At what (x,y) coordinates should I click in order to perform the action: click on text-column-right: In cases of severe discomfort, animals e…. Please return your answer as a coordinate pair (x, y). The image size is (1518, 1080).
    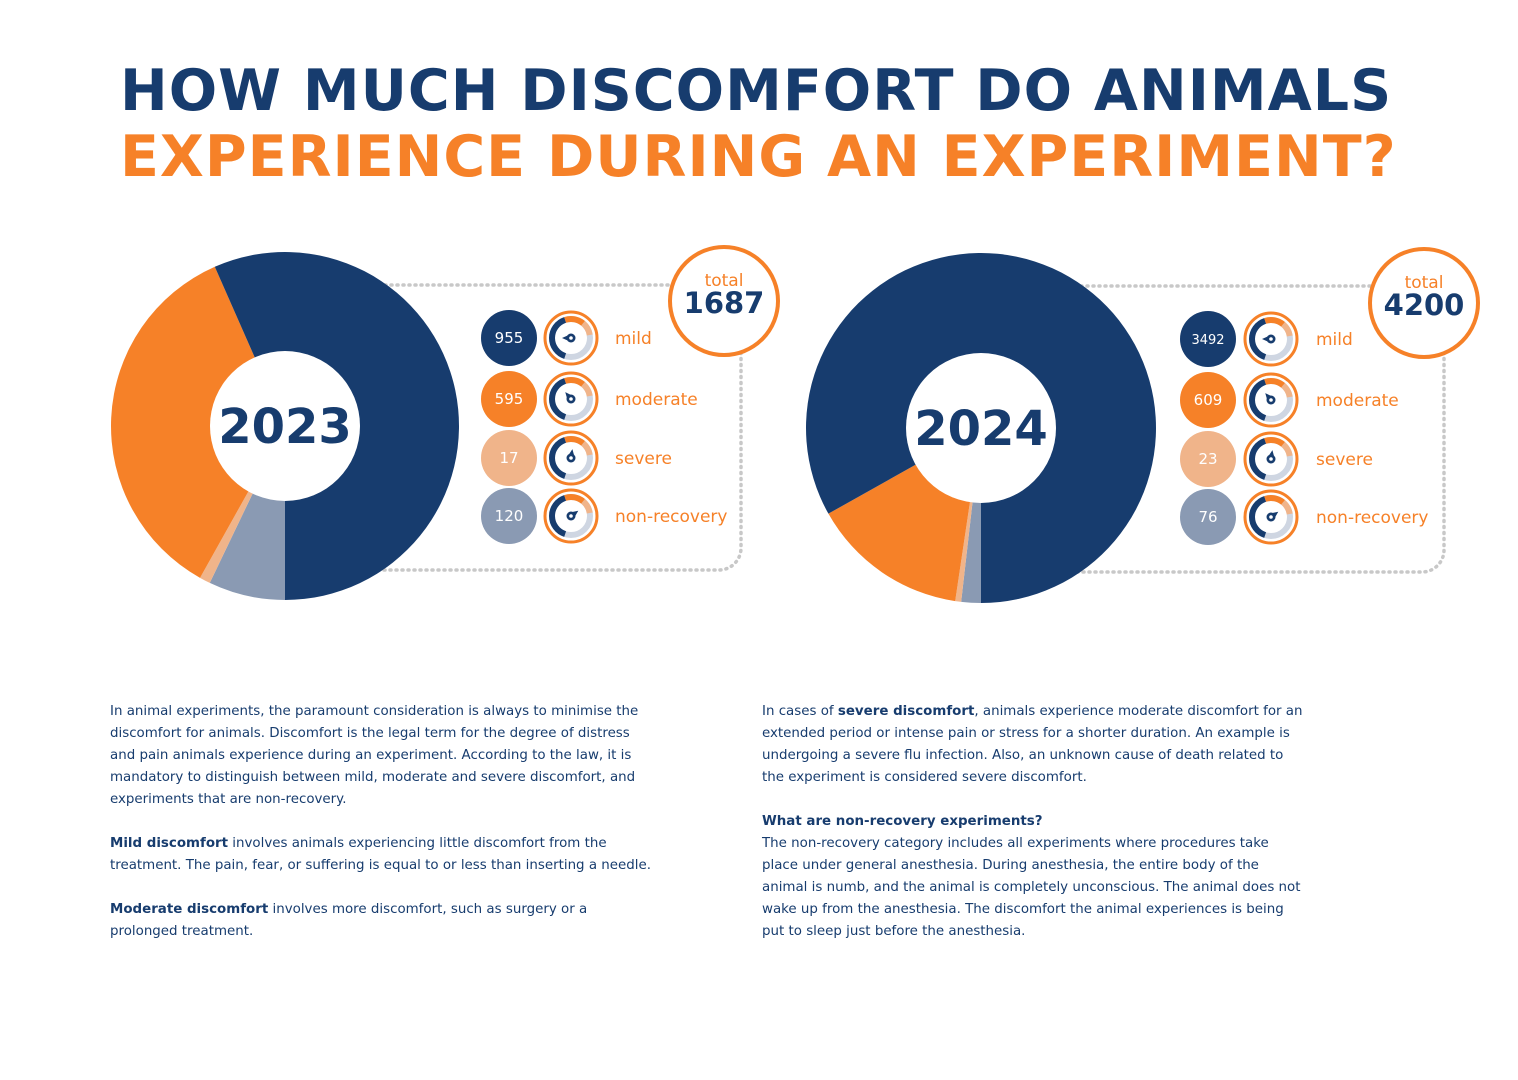
    Looking at the image, I should click on (1034, 833).